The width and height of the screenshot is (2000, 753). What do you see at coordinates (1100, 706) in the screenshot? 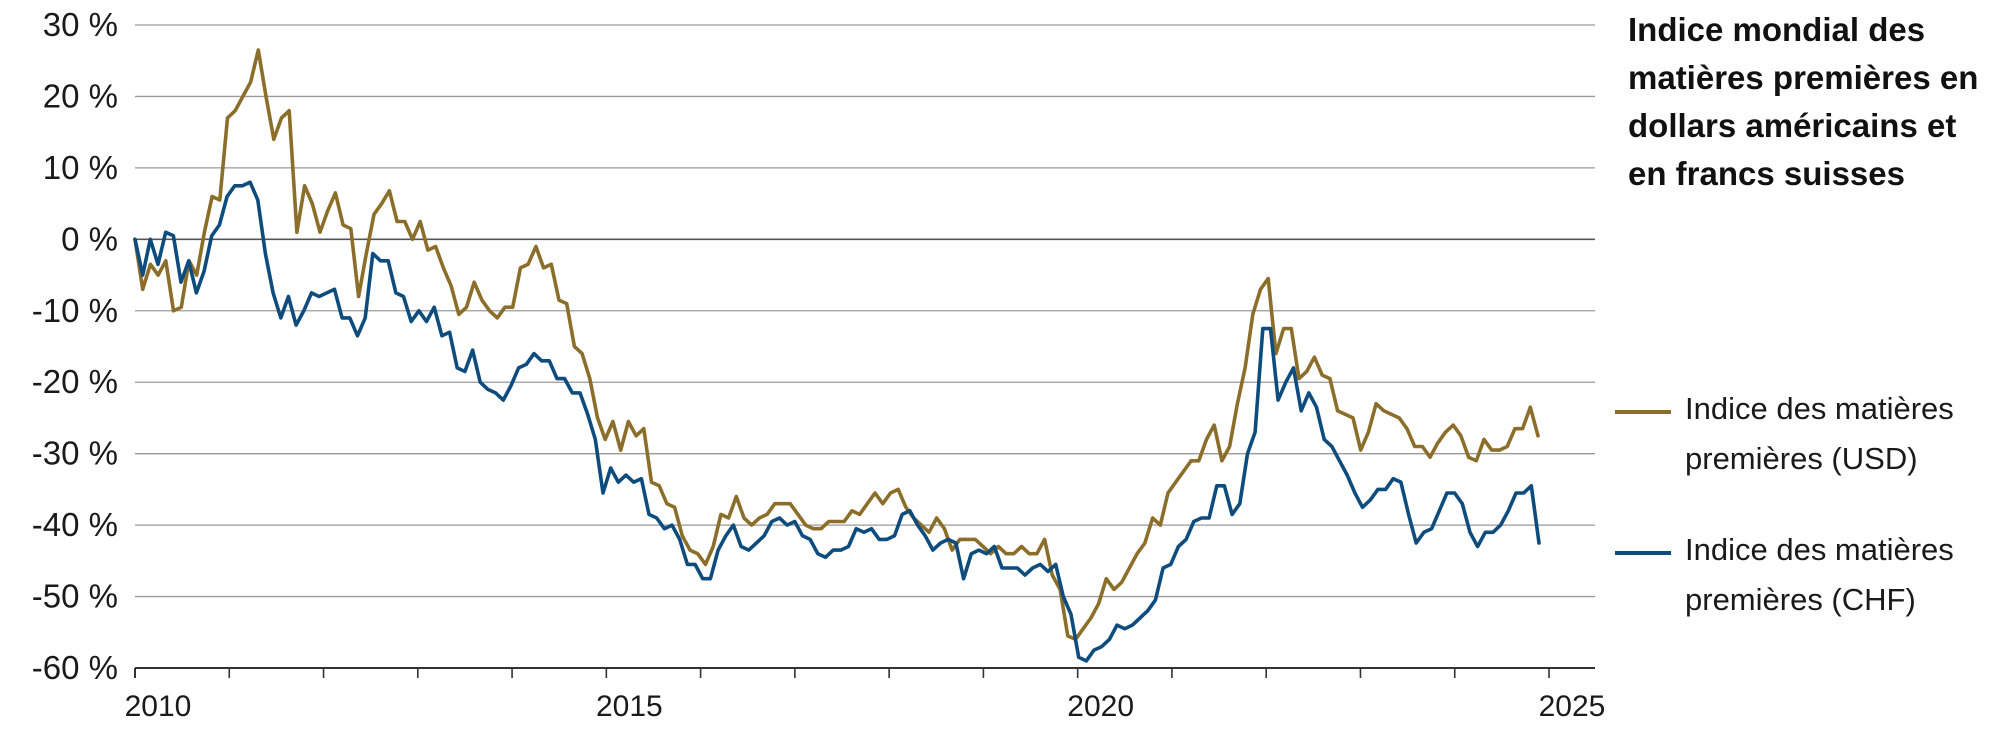
I see `x-tick-label-2020: 2020` at bounding box center [1100, 706].